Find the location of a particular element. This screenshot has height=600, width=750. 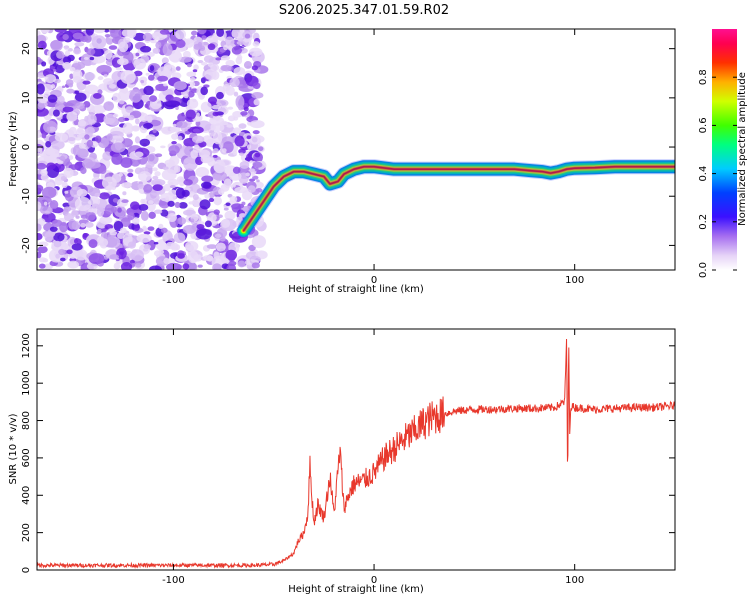

colorbar-gradient is located at coordinates (724, 149).